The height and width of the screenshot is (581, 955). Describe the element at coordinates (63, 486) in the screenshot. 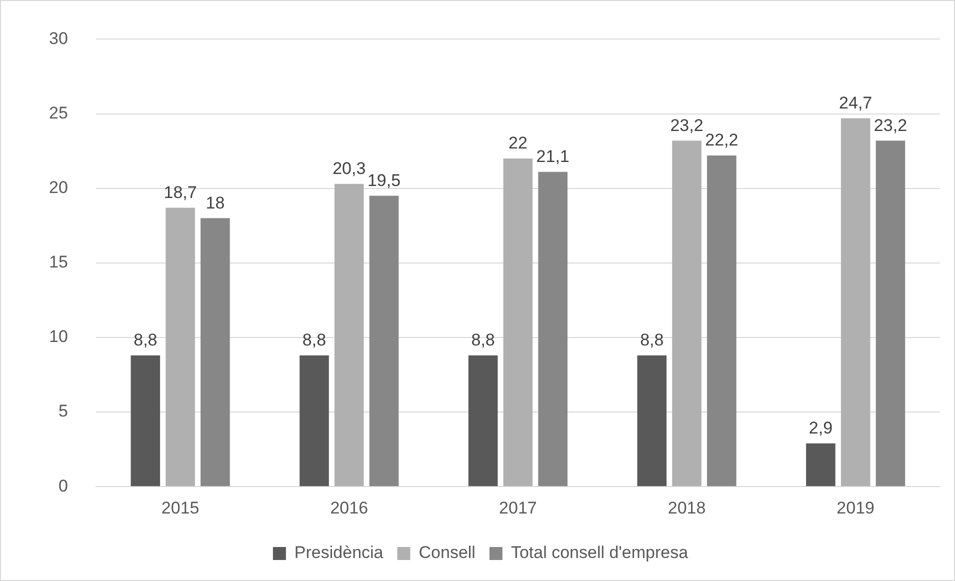

I see `y-tick-label: 0` at that location.